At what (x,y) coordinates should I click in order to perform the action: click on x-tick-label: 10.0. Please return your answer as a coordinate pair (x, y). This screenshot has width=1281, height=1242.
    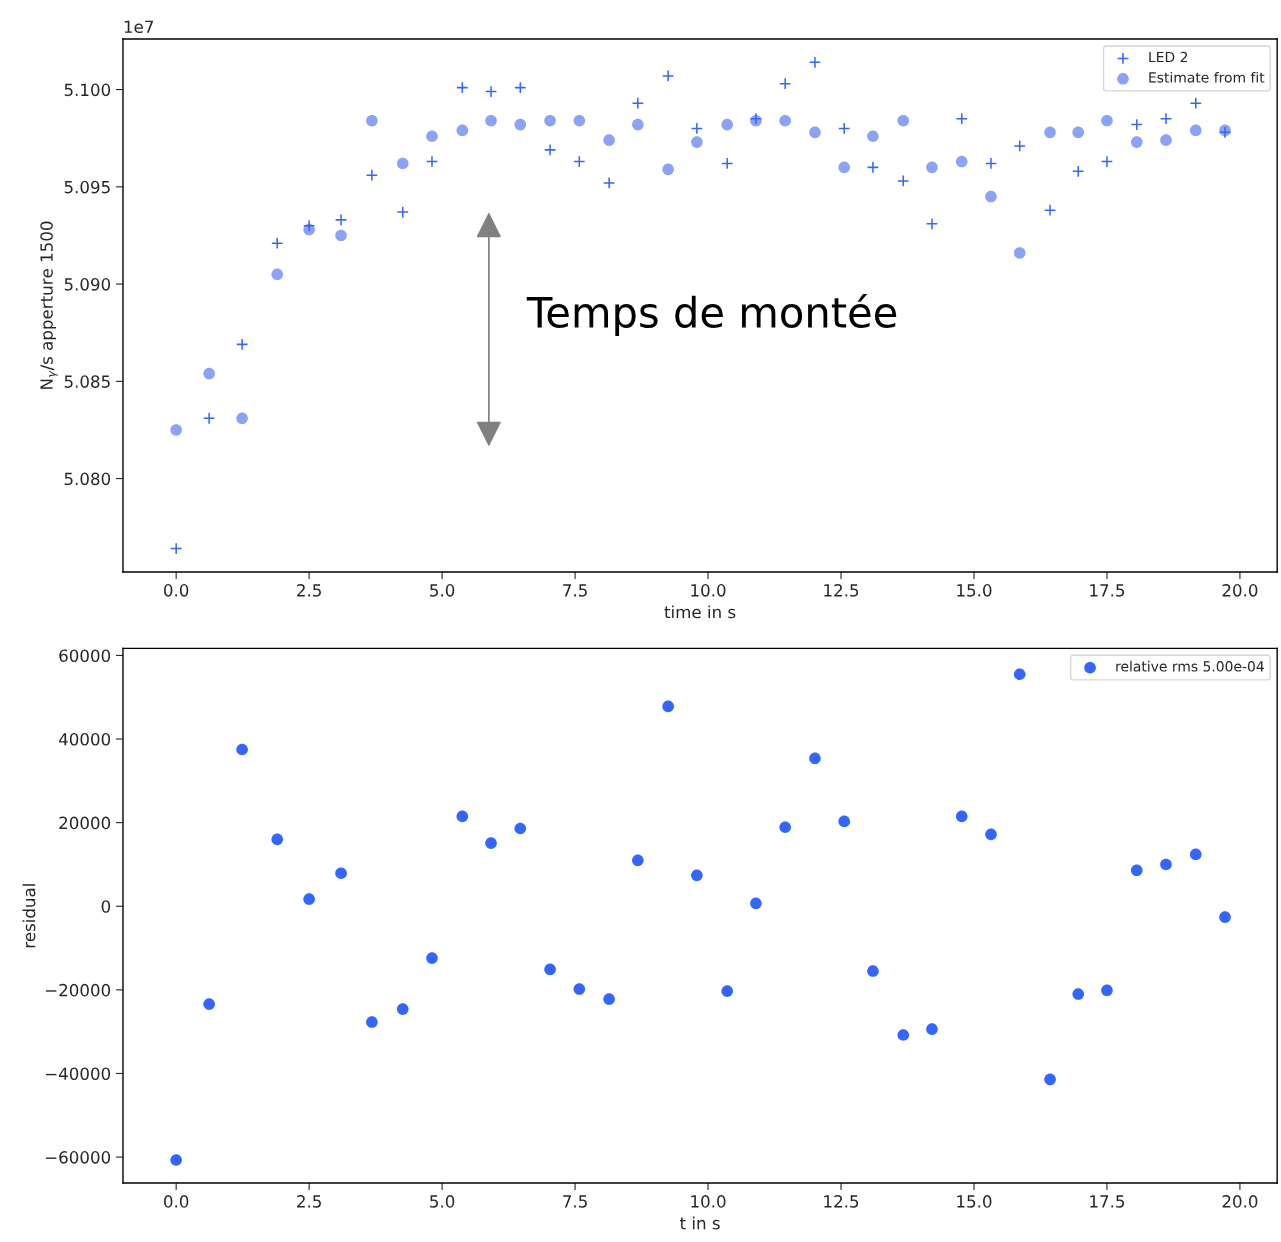
    Looking at the image, I should click on (708, 1201).